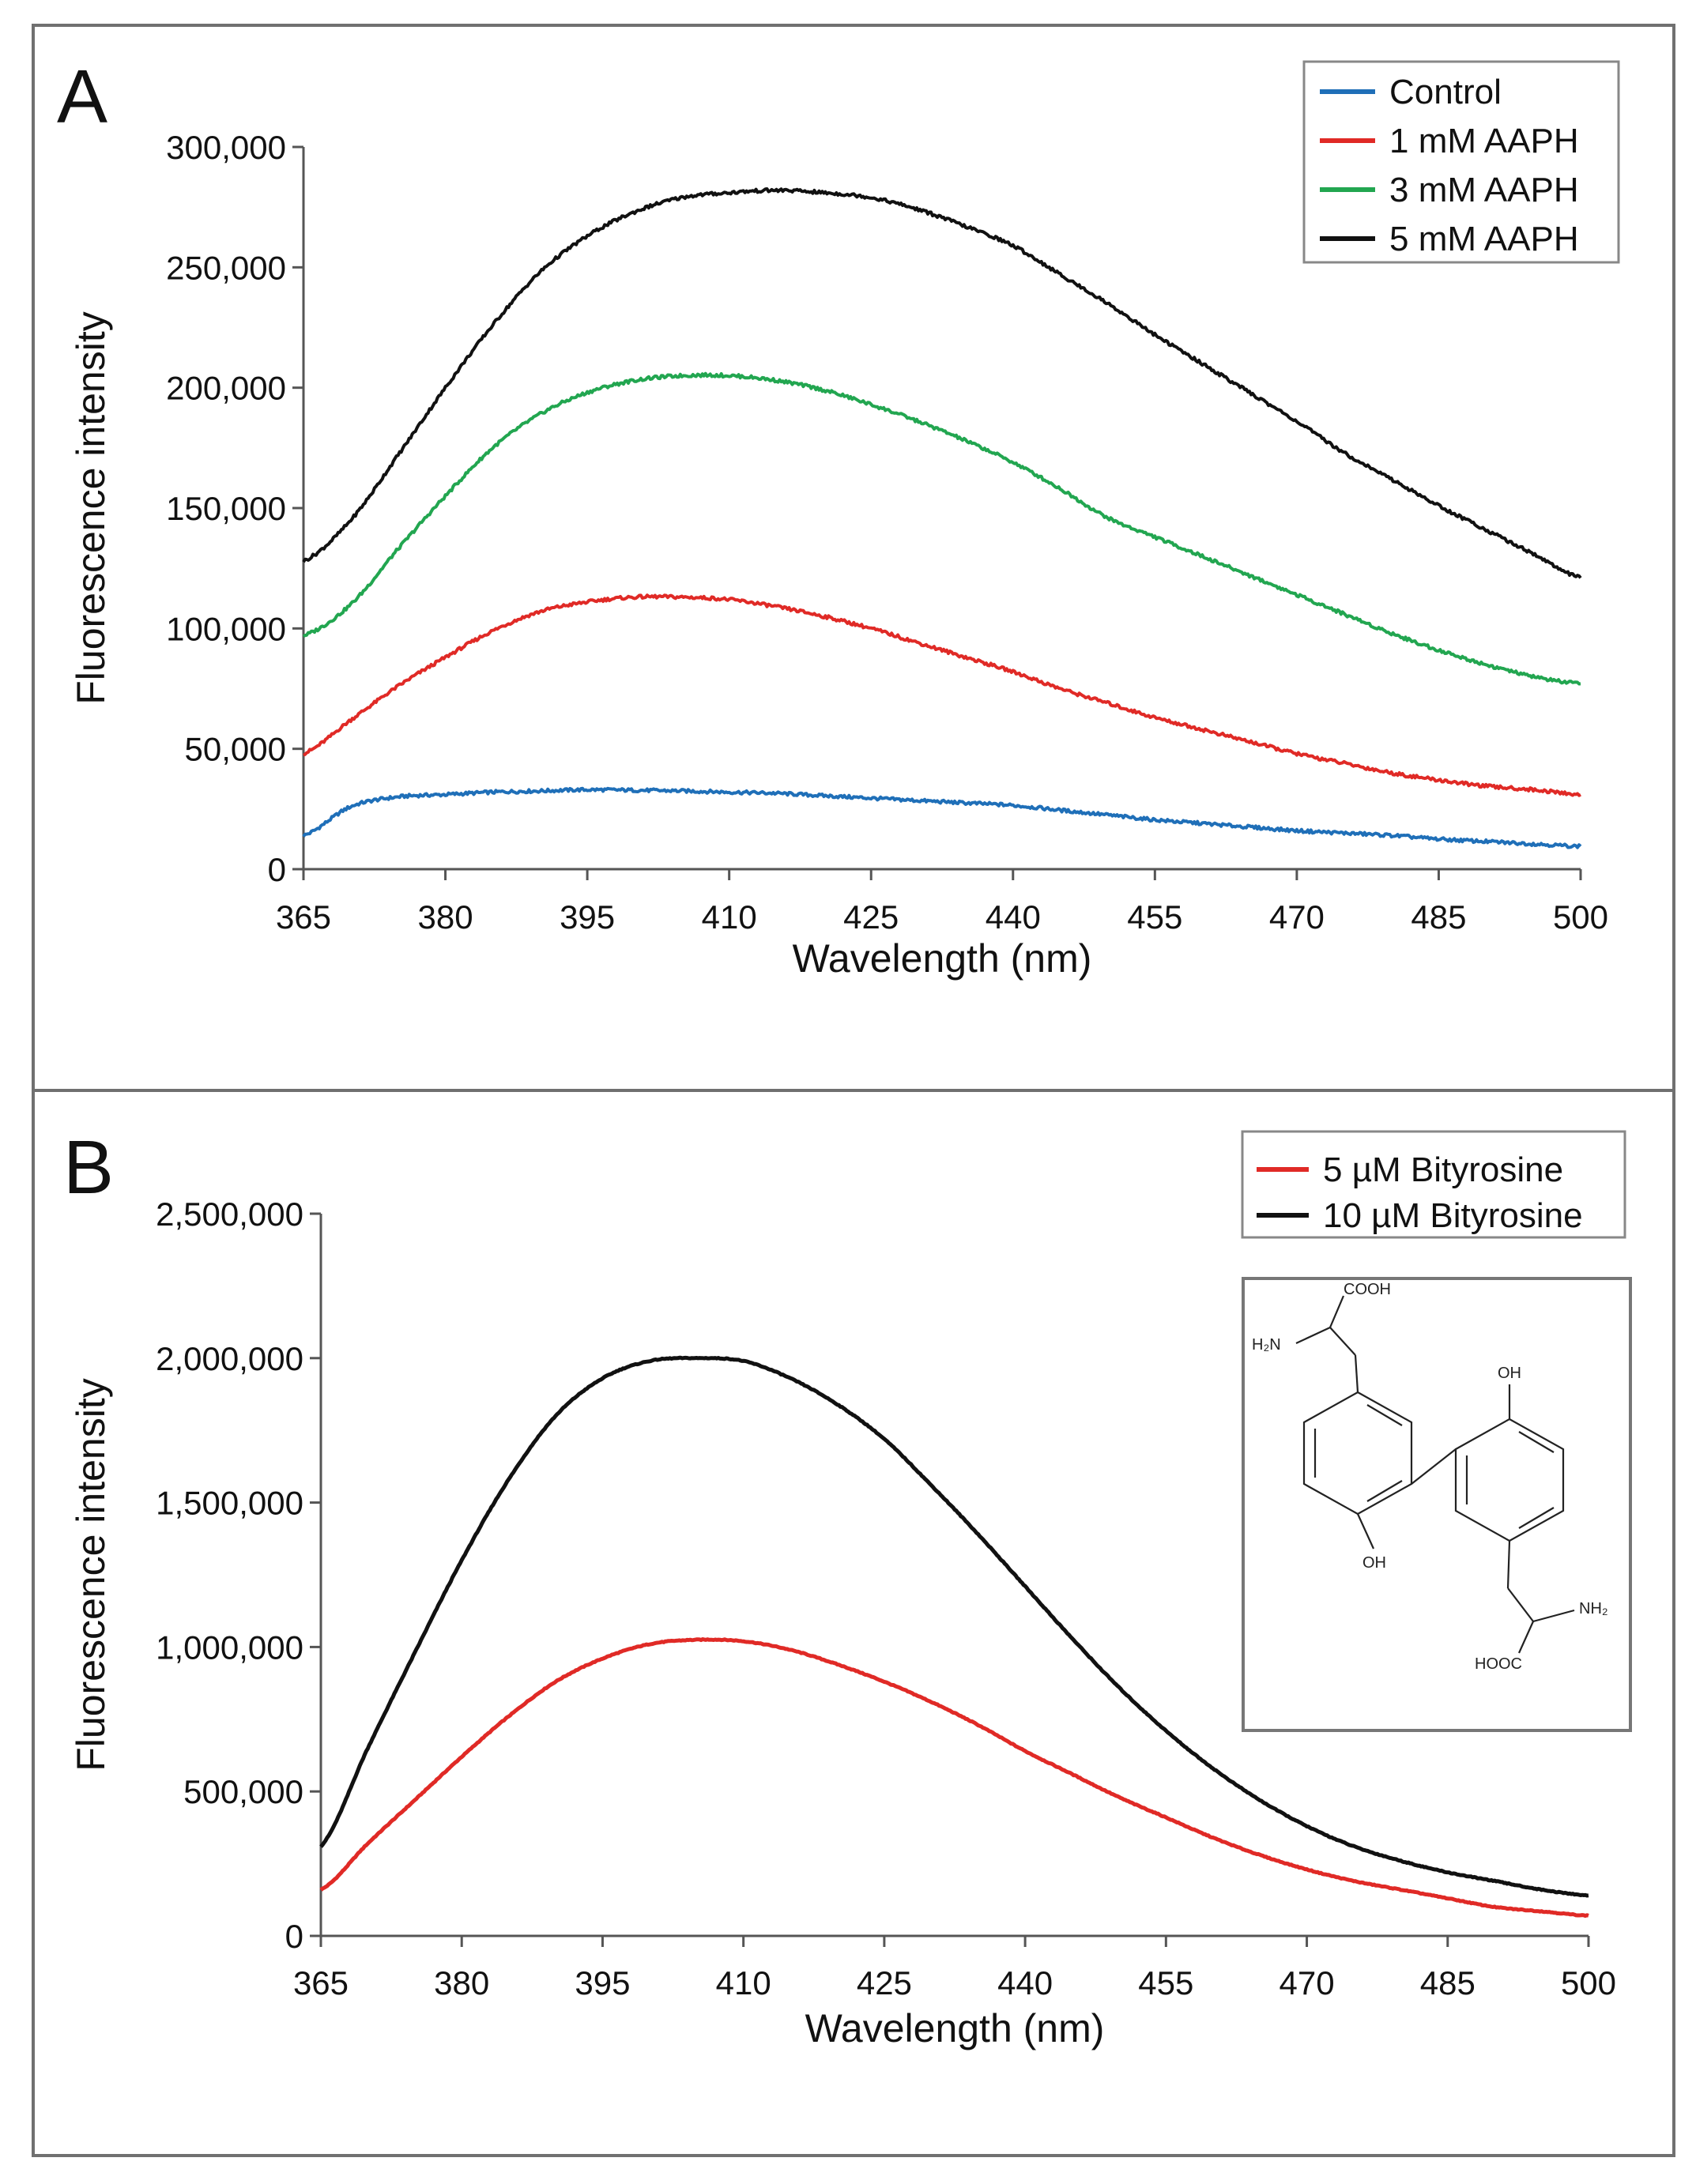 This screenshot has height=2184, width=1696. What do you see at coordinates (226, 147) in the screenshot?
I see `y-tick-label: 300,000` at bounding box center [226, 147].